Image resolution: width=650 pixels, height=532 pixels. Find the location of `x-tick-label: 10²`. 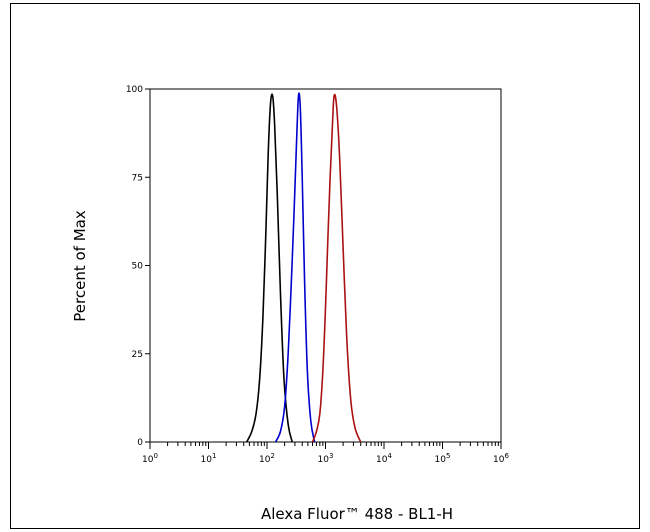

x-tick-label: 10² is located at coordinates (267, 458).